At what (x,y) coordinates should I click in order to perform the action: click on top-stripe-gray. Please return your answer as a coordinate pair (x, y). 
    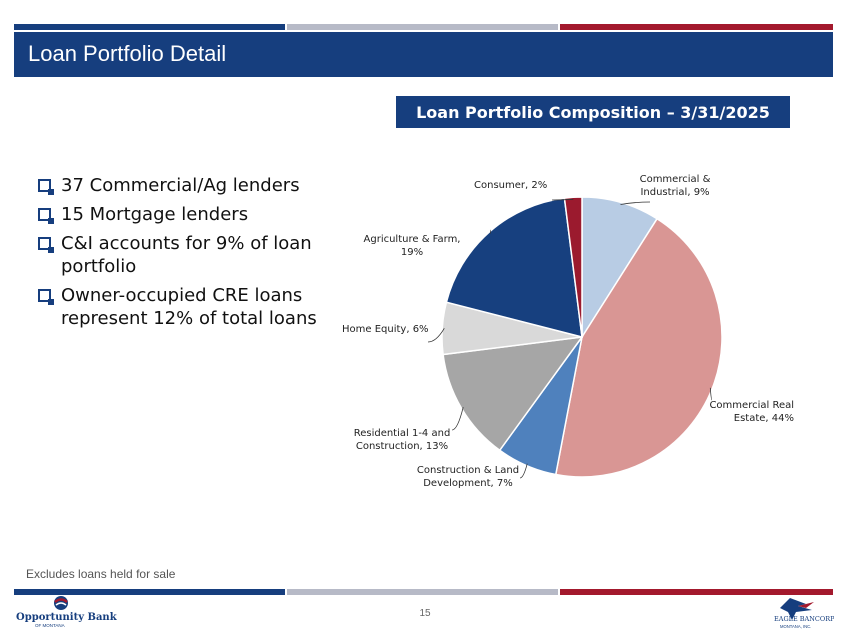
    Looking at the image, I should click on (422, 27).